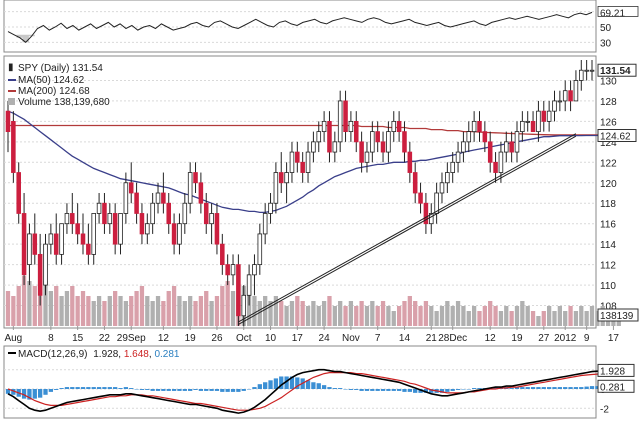  Describe the element at coordinates (565, 338) in the screenshot. I see `x-tick-label: 2012` at that location.